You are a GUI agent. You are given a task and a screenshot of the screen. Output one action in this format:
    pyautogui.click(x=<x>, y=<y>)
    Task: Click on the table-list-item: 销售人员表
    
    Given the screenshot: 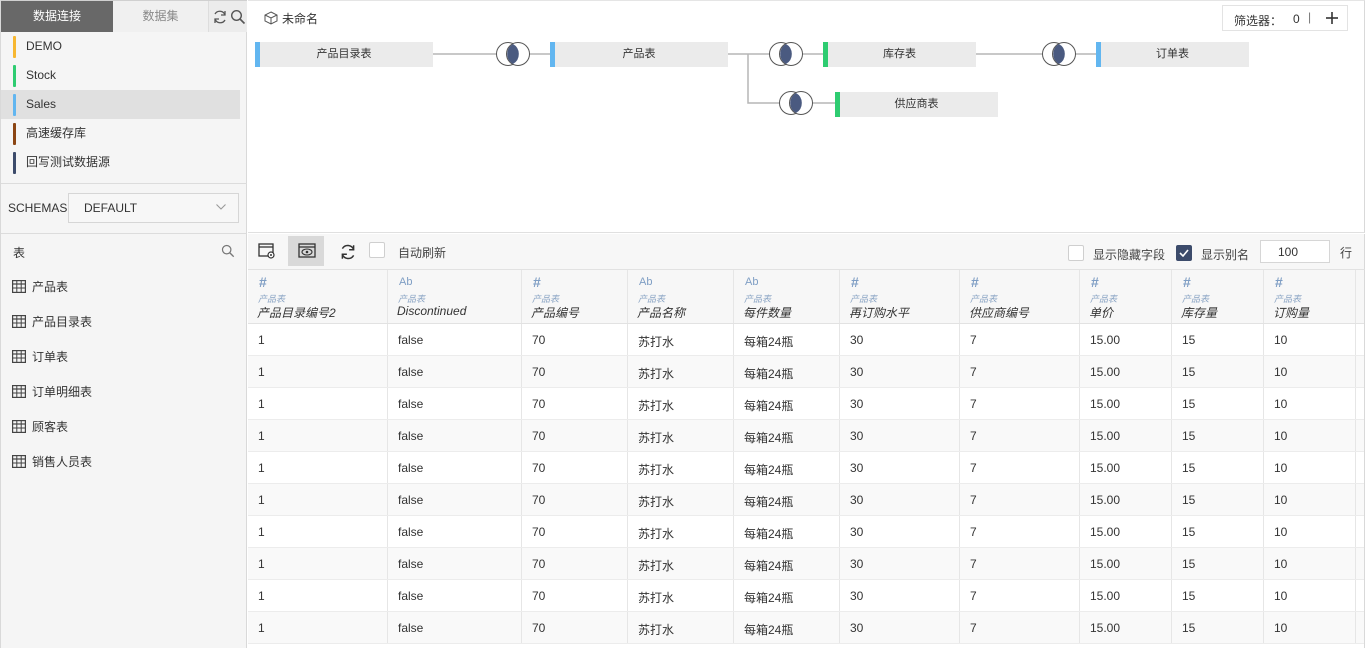 What is the action you would take?
    pyautogui.click(x=124, y=462)
    